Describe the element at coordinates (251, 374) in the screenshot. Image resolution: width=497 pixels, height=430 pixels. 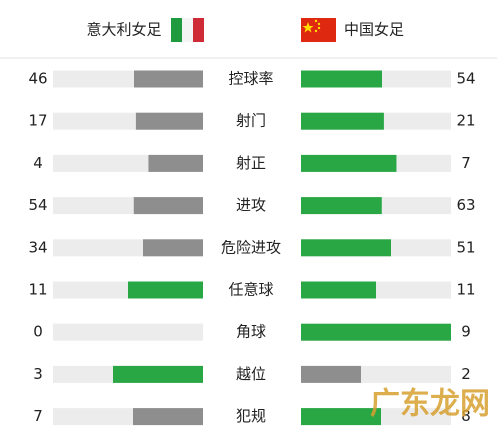
I see `stat-label: 越位` at that location.